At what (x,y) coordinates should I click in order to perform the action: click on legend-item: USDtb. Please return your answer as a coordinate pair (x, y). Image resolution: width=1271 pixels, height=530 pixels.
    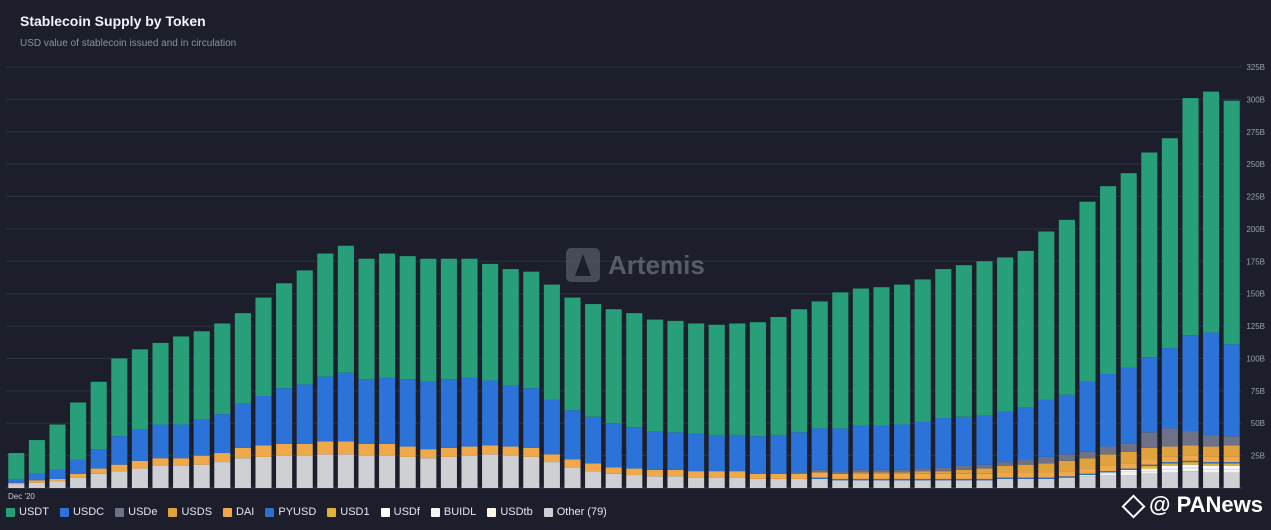
    Looking at the image, I should click on (510, 512).